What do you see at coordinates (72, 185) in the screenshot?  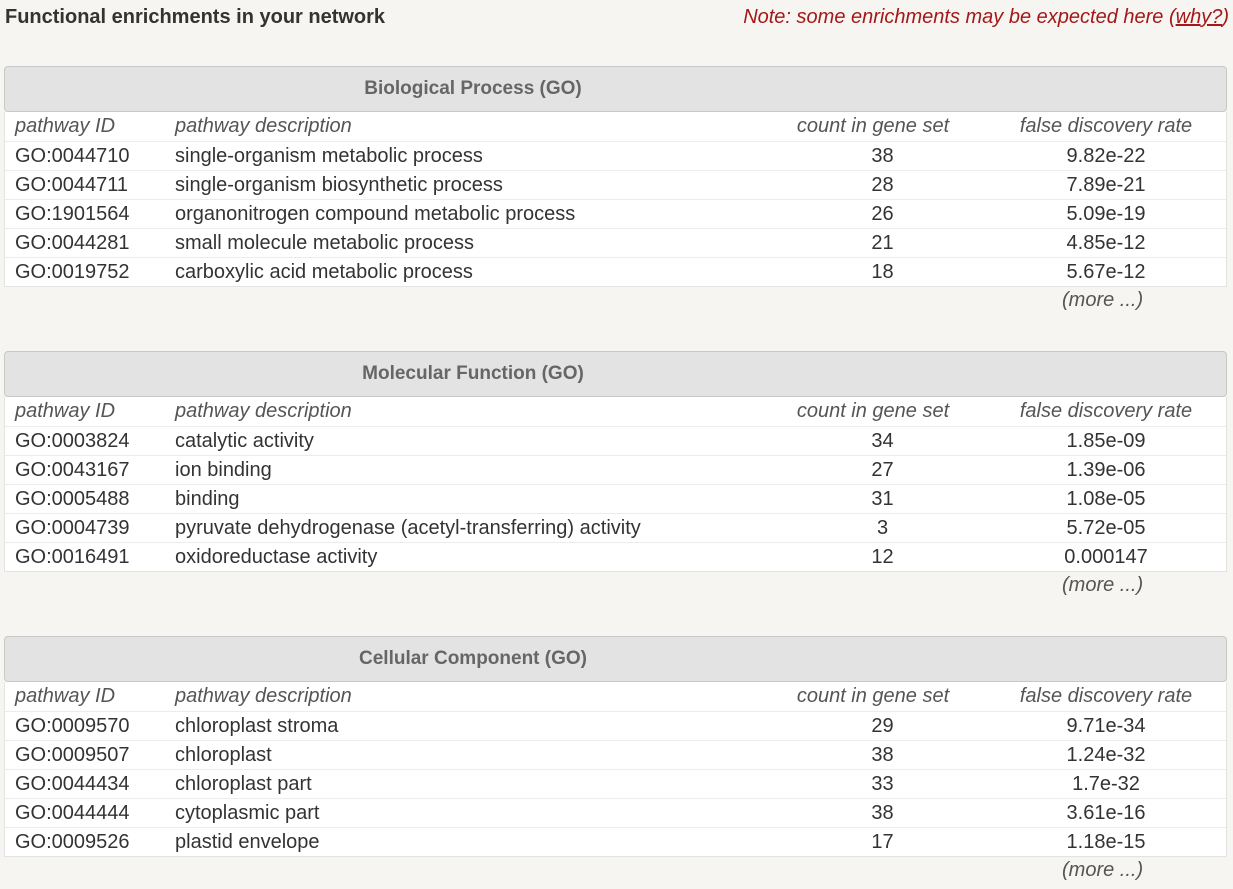 I see `pathway-id: GO:0044711` at bounding box center [72, 185].